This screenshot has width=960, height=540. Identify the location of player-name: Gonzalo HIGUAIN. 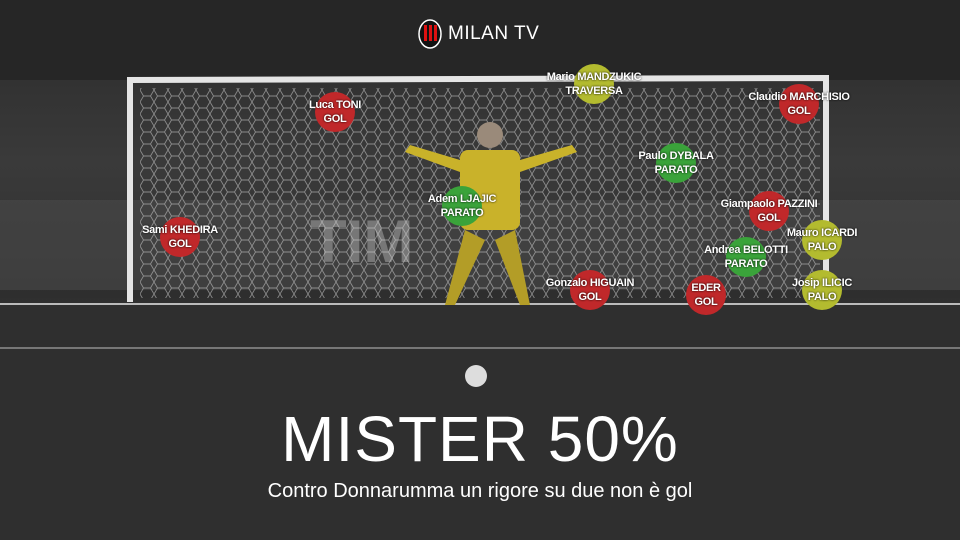
(590, 283).